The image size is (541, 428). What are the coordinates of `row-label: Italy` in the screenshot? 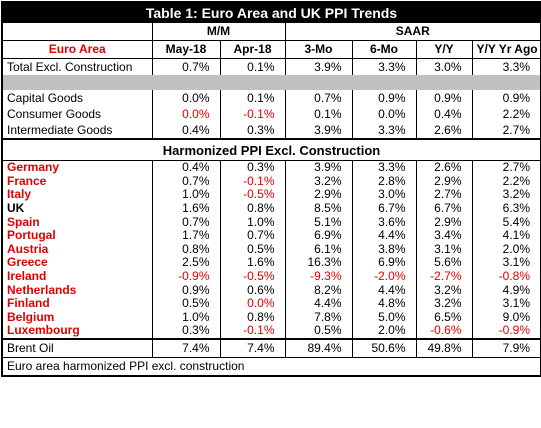 It's located at (76, 195).